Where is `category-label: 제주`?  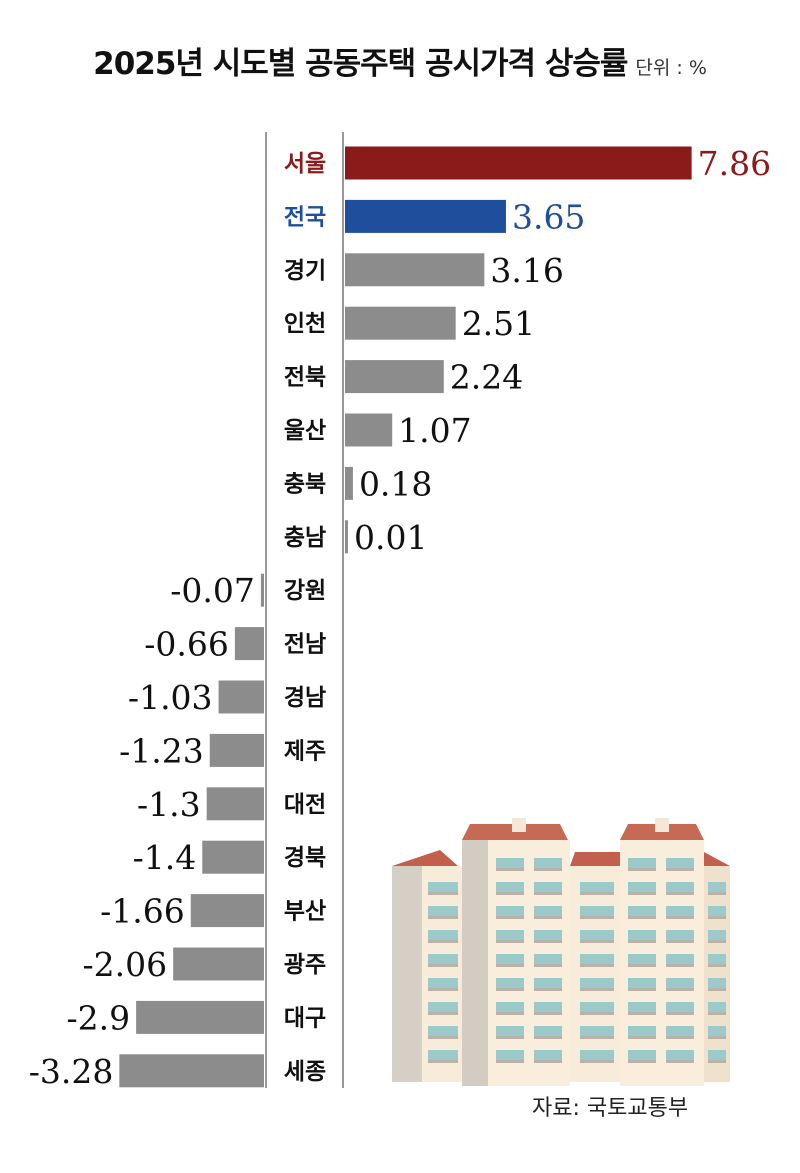 category-label: 제주 is located at coordinates (305, 751).